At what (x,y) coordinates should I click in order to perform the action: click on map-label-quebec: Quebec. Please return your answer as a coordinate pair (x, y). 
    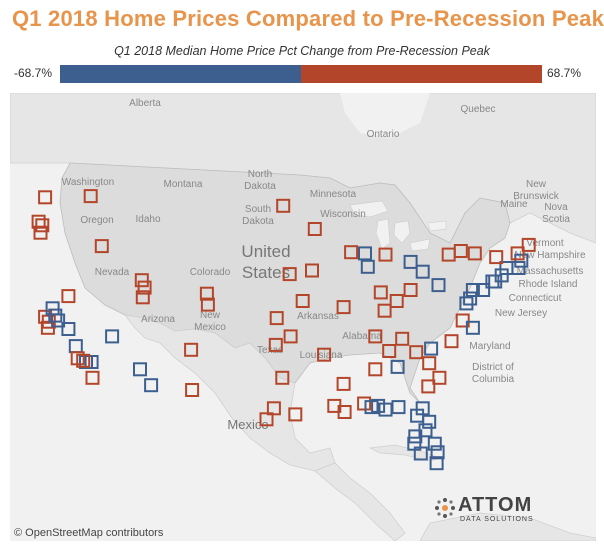
    Looking at the image, I should click on (477, 109).